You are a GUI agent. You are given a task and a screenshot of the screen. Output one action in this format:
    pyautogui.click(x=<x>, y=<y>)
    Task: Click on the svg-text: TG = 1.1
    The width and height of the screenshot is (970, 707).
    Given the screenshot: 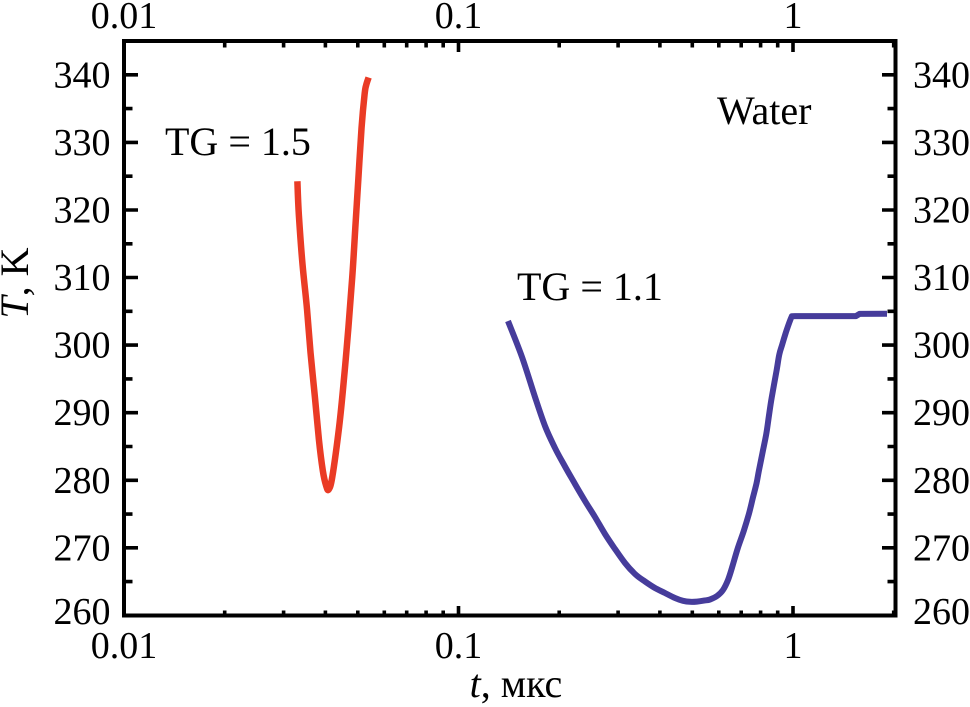 What is the action you would take?
    pyautogui.click(x=590, y=286)
    